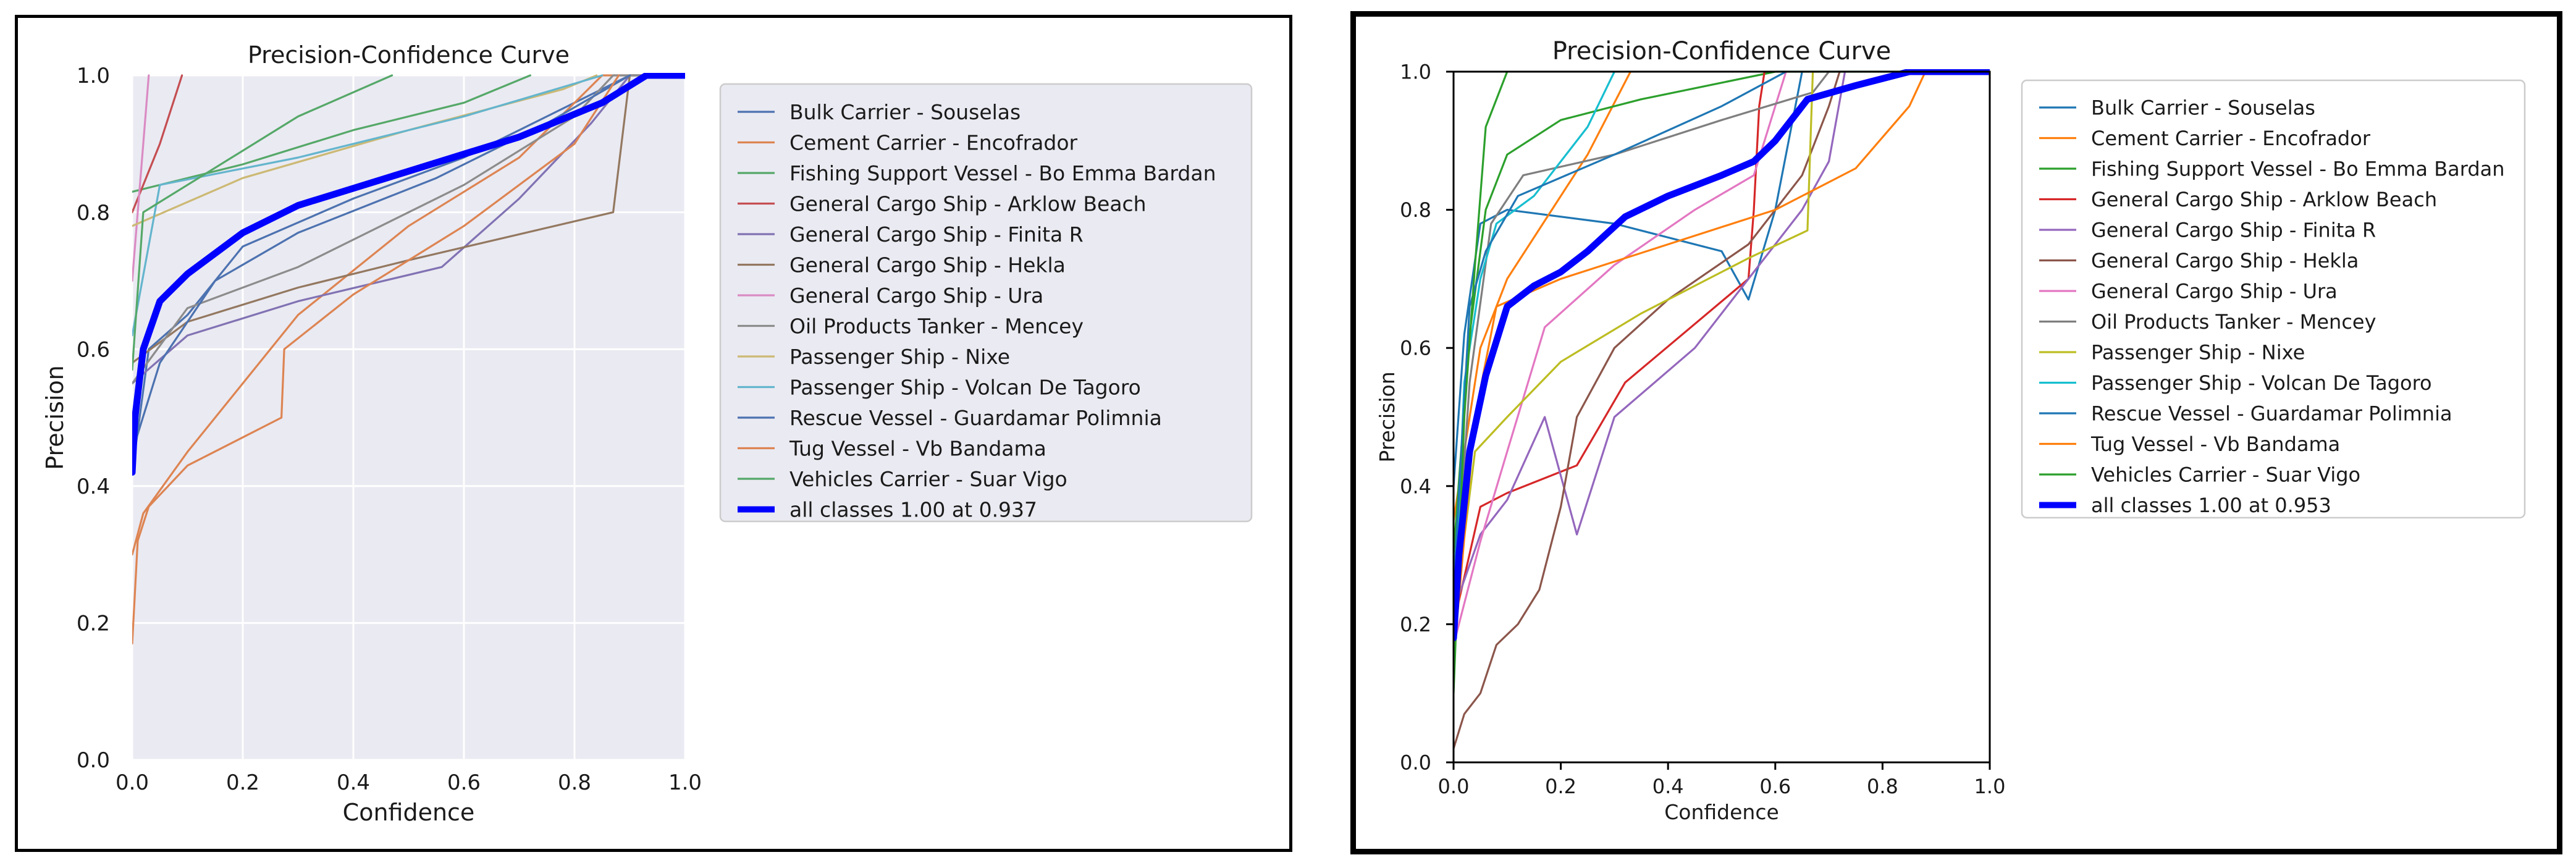 The width and height of the screenshot is (2576, 868). Describe the element at coordinates (1415, 486) in the screenshot. I see `right-y-tick-2: 0.4` at that location.